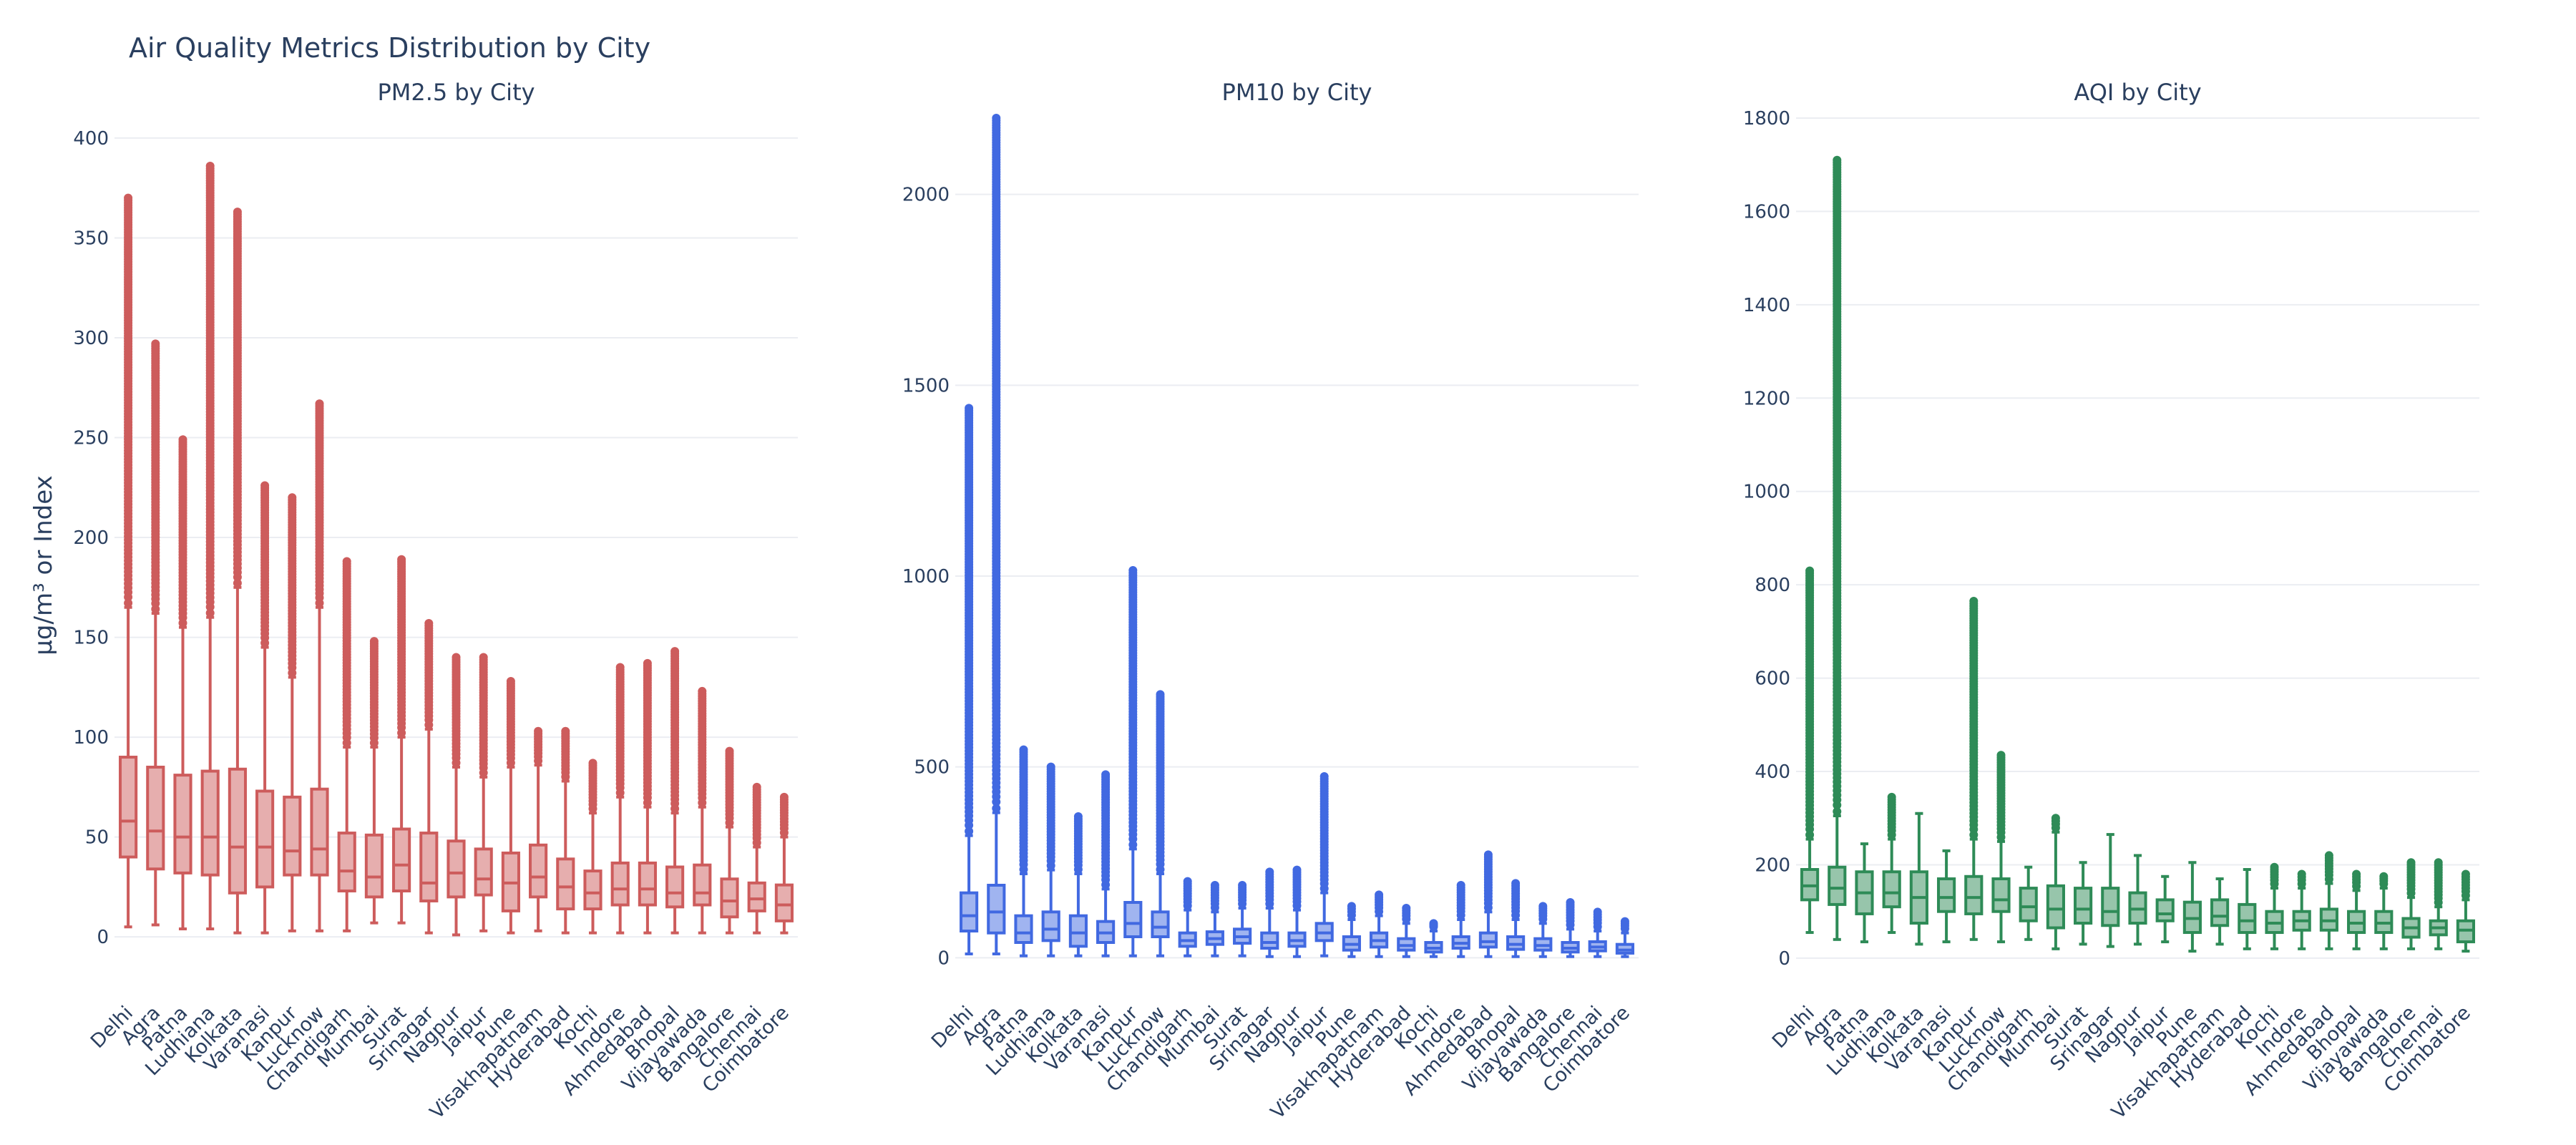  I want to click on y-tick-label: 2000, so click(926, 195).